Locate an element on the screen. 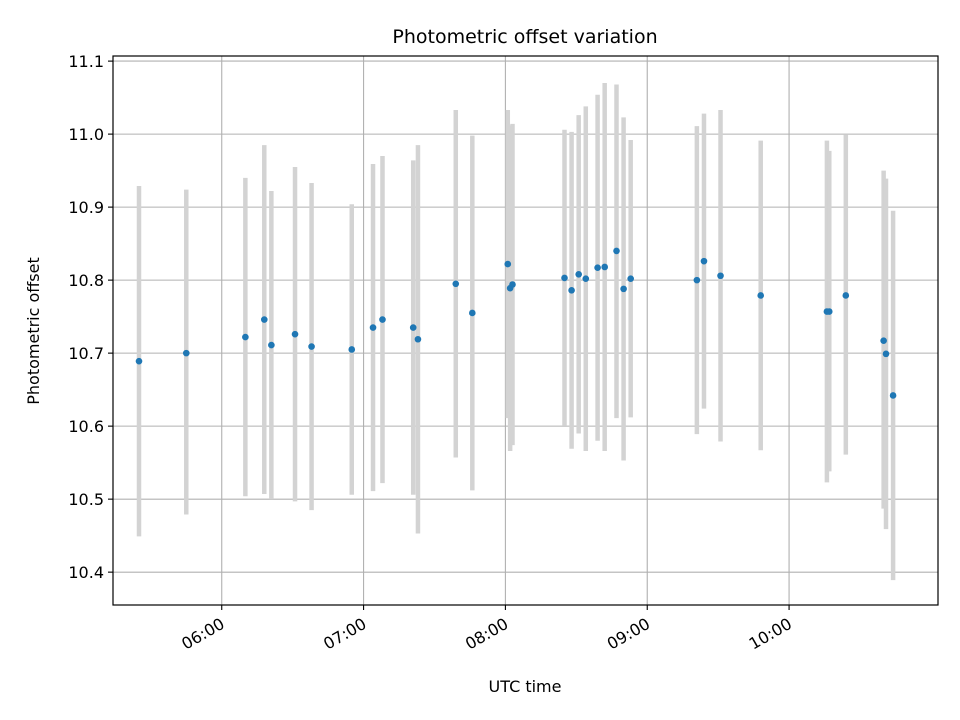 The image size is (960, 720). y-tick-label: 10.9 is located at coordinates (86, 207).